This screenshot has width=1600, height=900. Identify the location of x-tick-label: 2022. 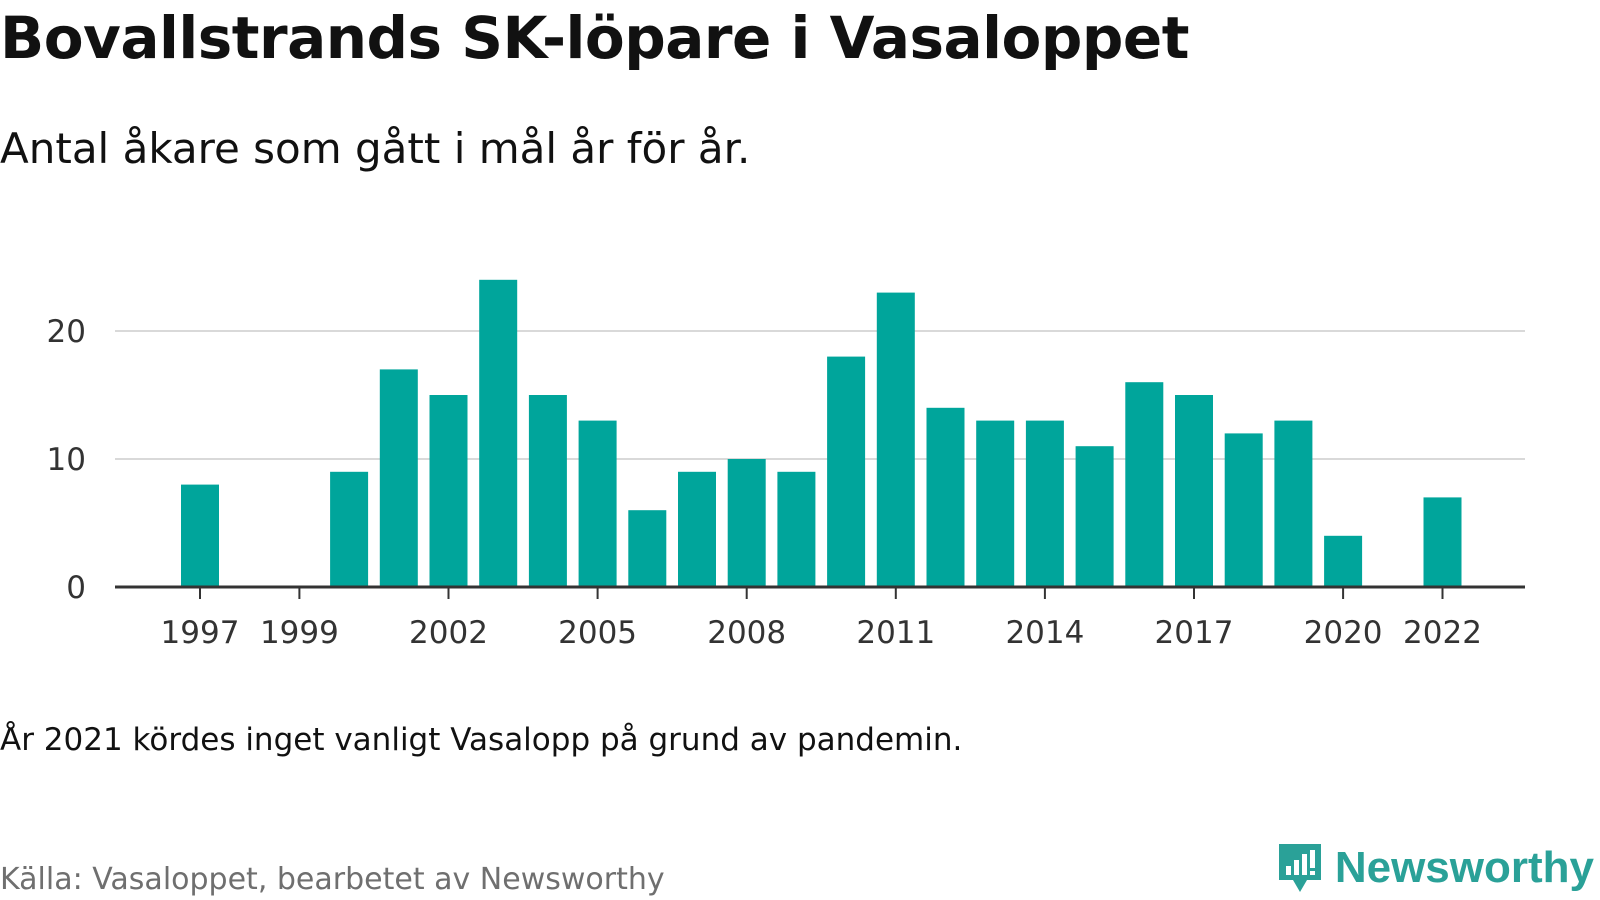
(1442, 633).